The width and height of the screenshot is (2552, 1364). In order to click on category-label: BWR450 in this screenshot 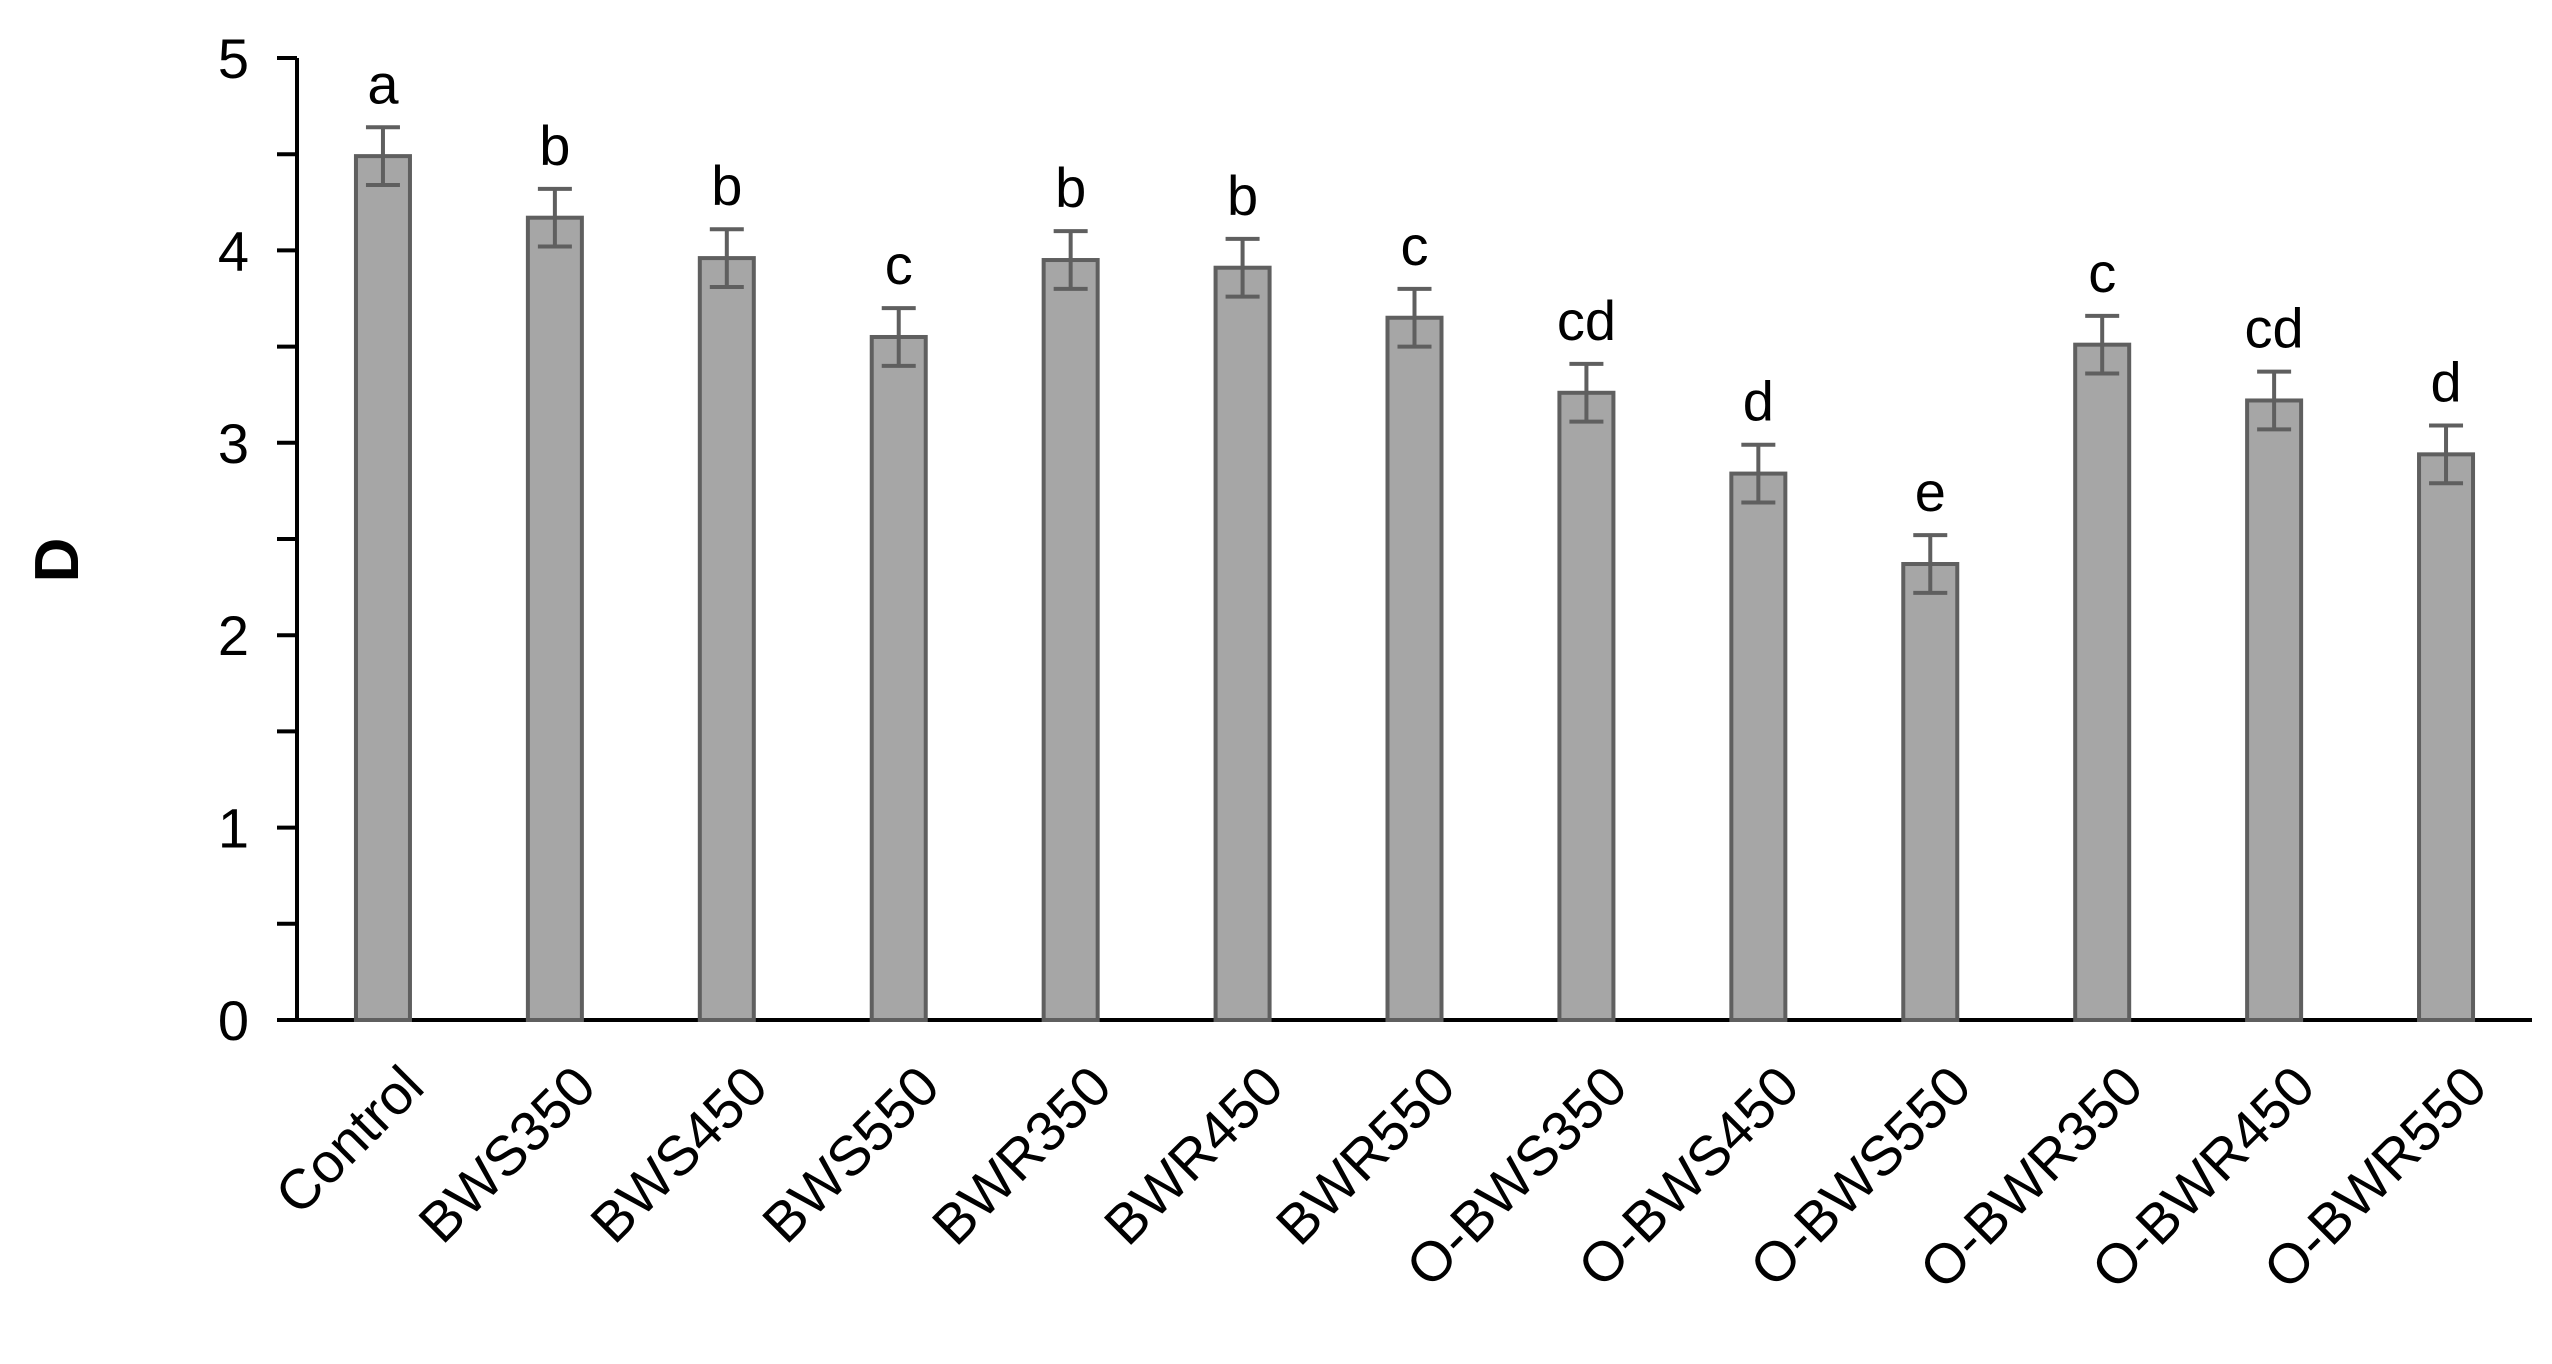, I will do `click(1193, 1155)`.